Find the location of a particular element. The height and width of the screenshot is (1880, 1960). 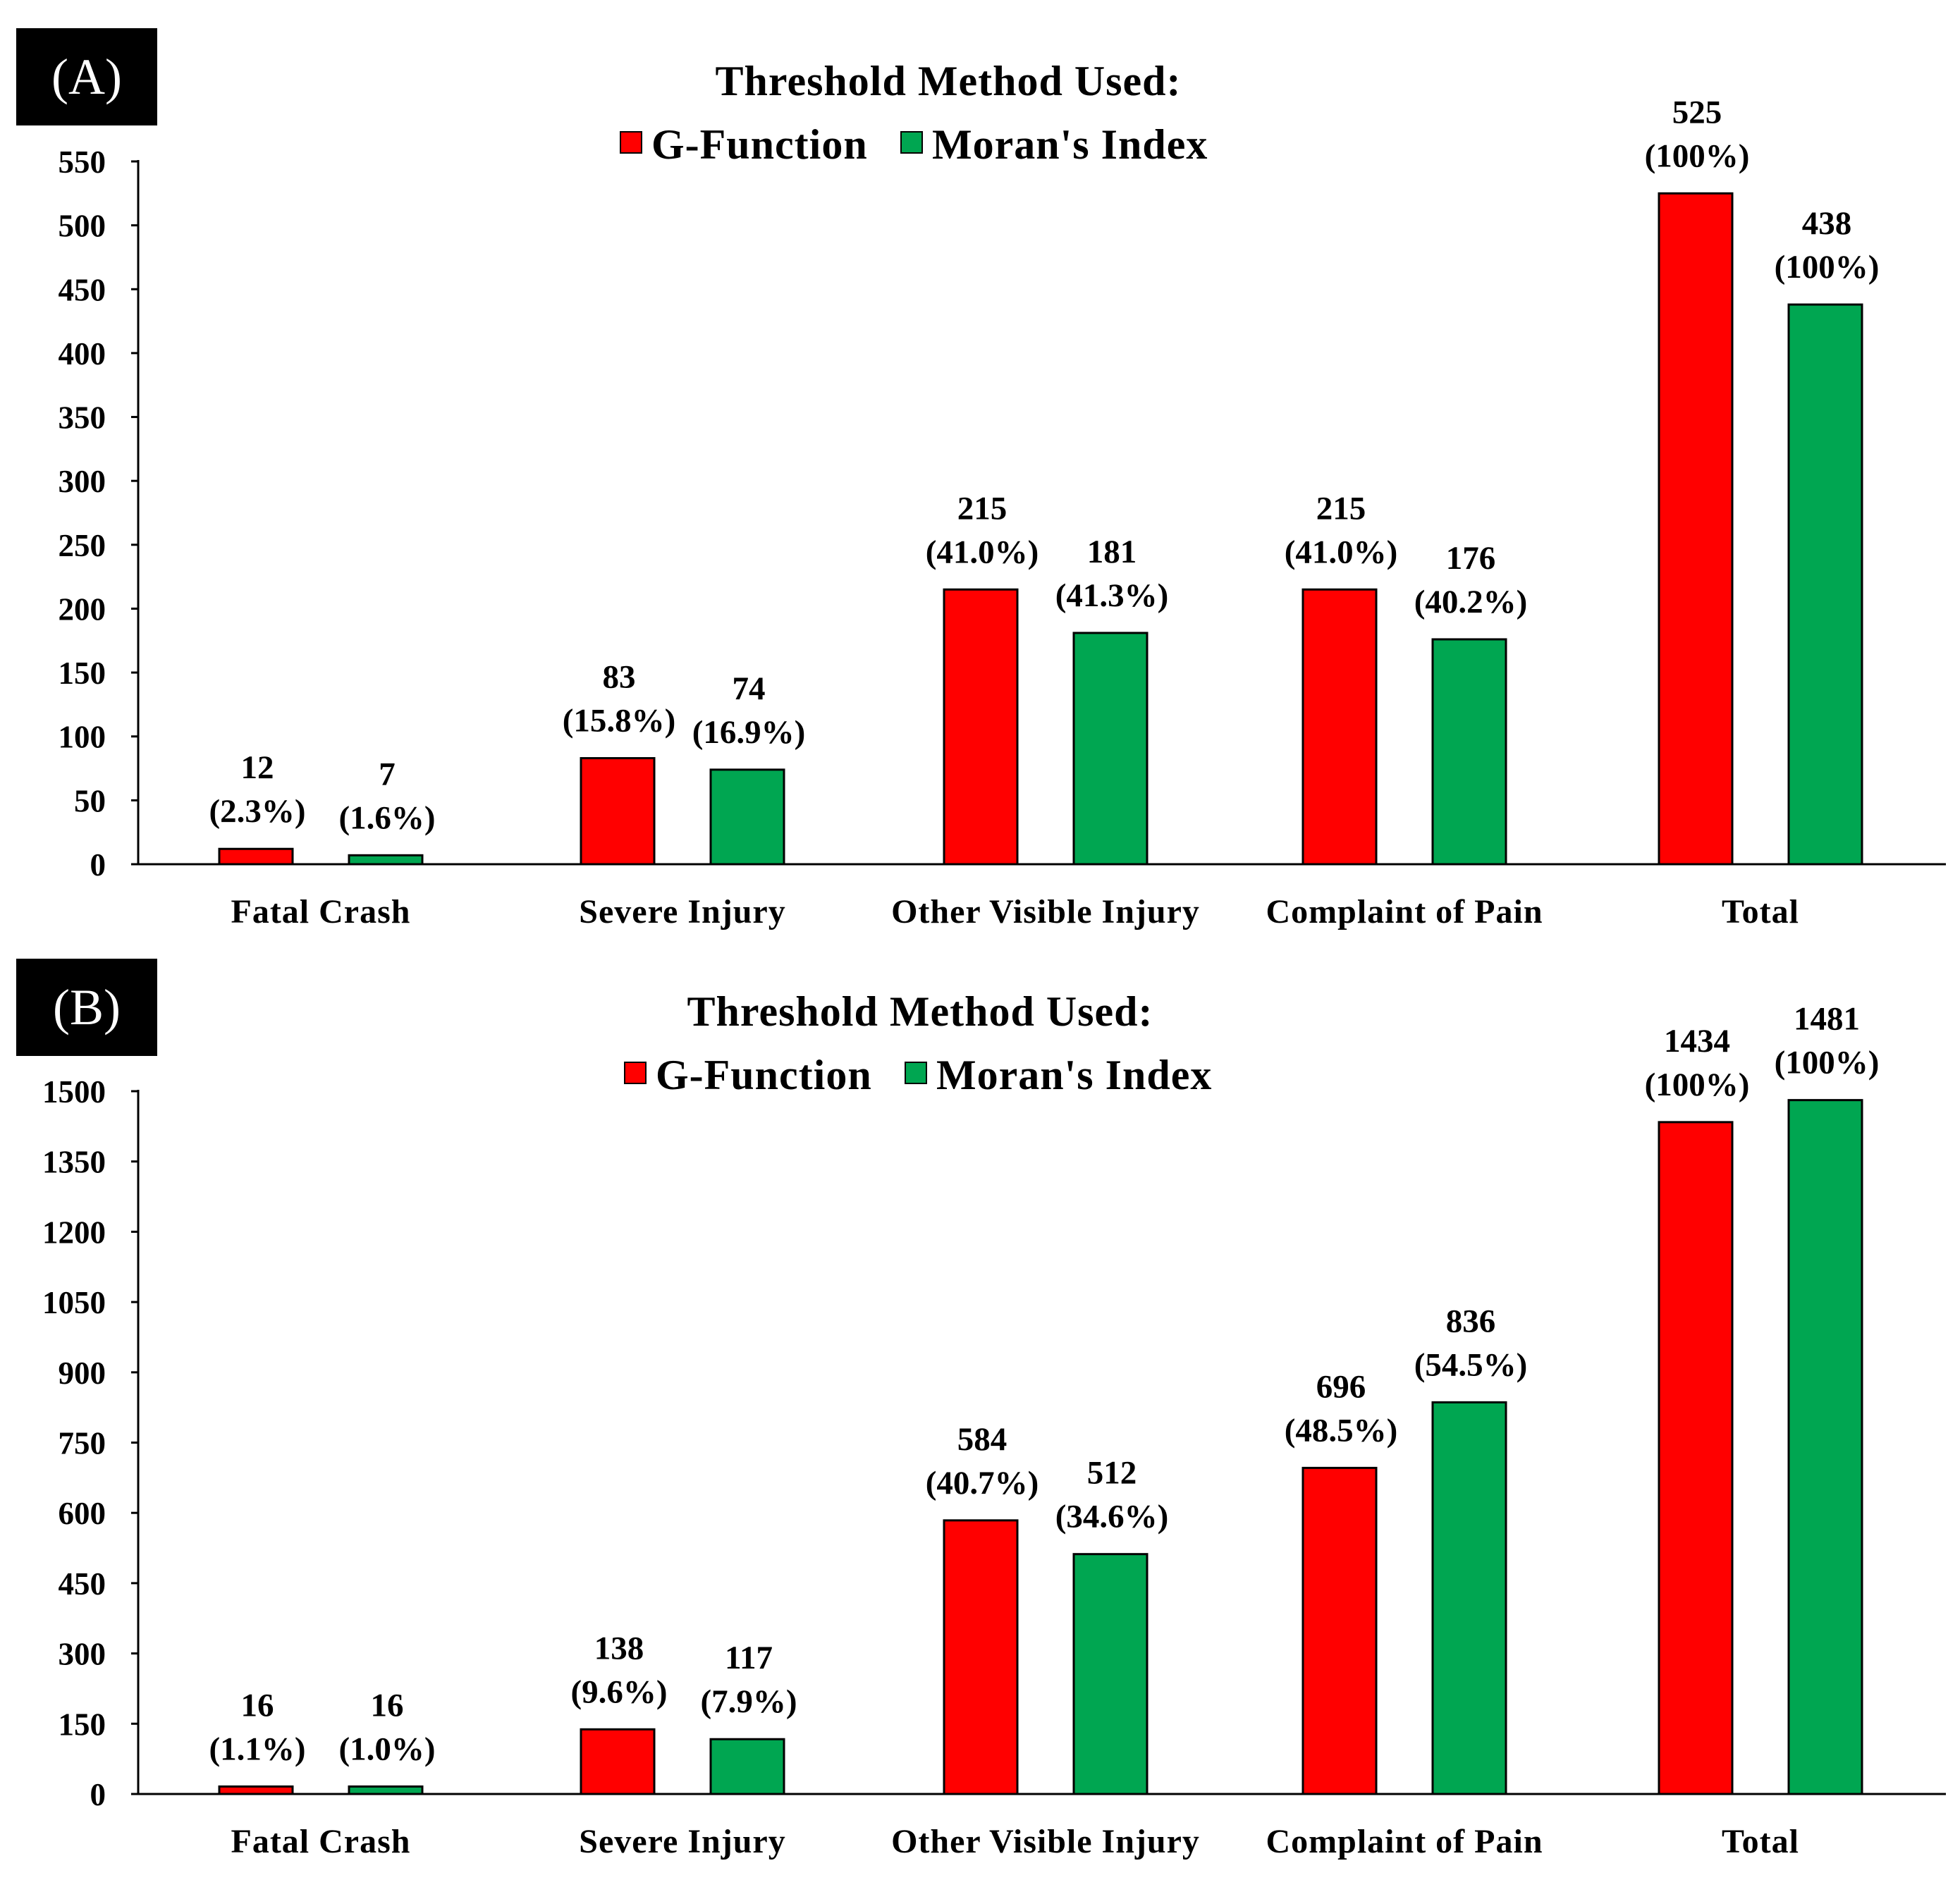

panel-b-y-tick-label: 150 is located at coordinates (82, 1725).